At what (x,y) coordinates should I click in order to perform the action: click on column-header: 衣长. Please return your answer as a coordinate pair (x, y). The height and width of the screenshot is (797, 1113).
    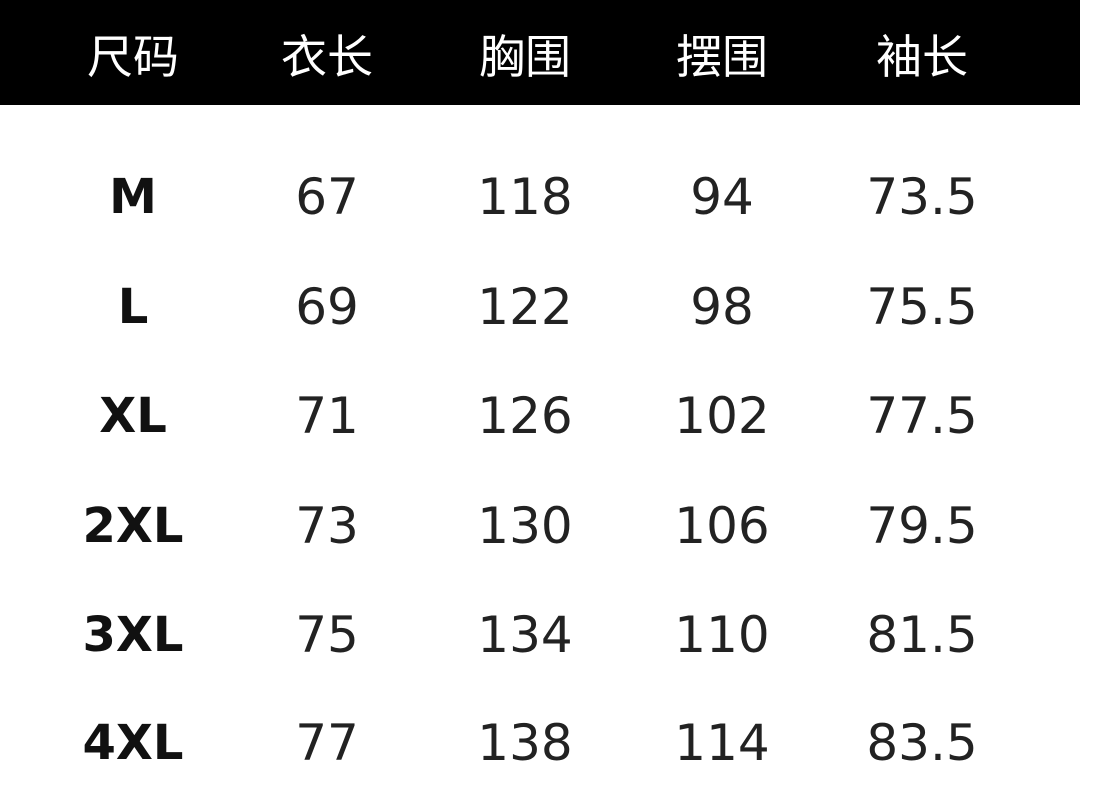
    Looking at the image, I should click on (327, 57).